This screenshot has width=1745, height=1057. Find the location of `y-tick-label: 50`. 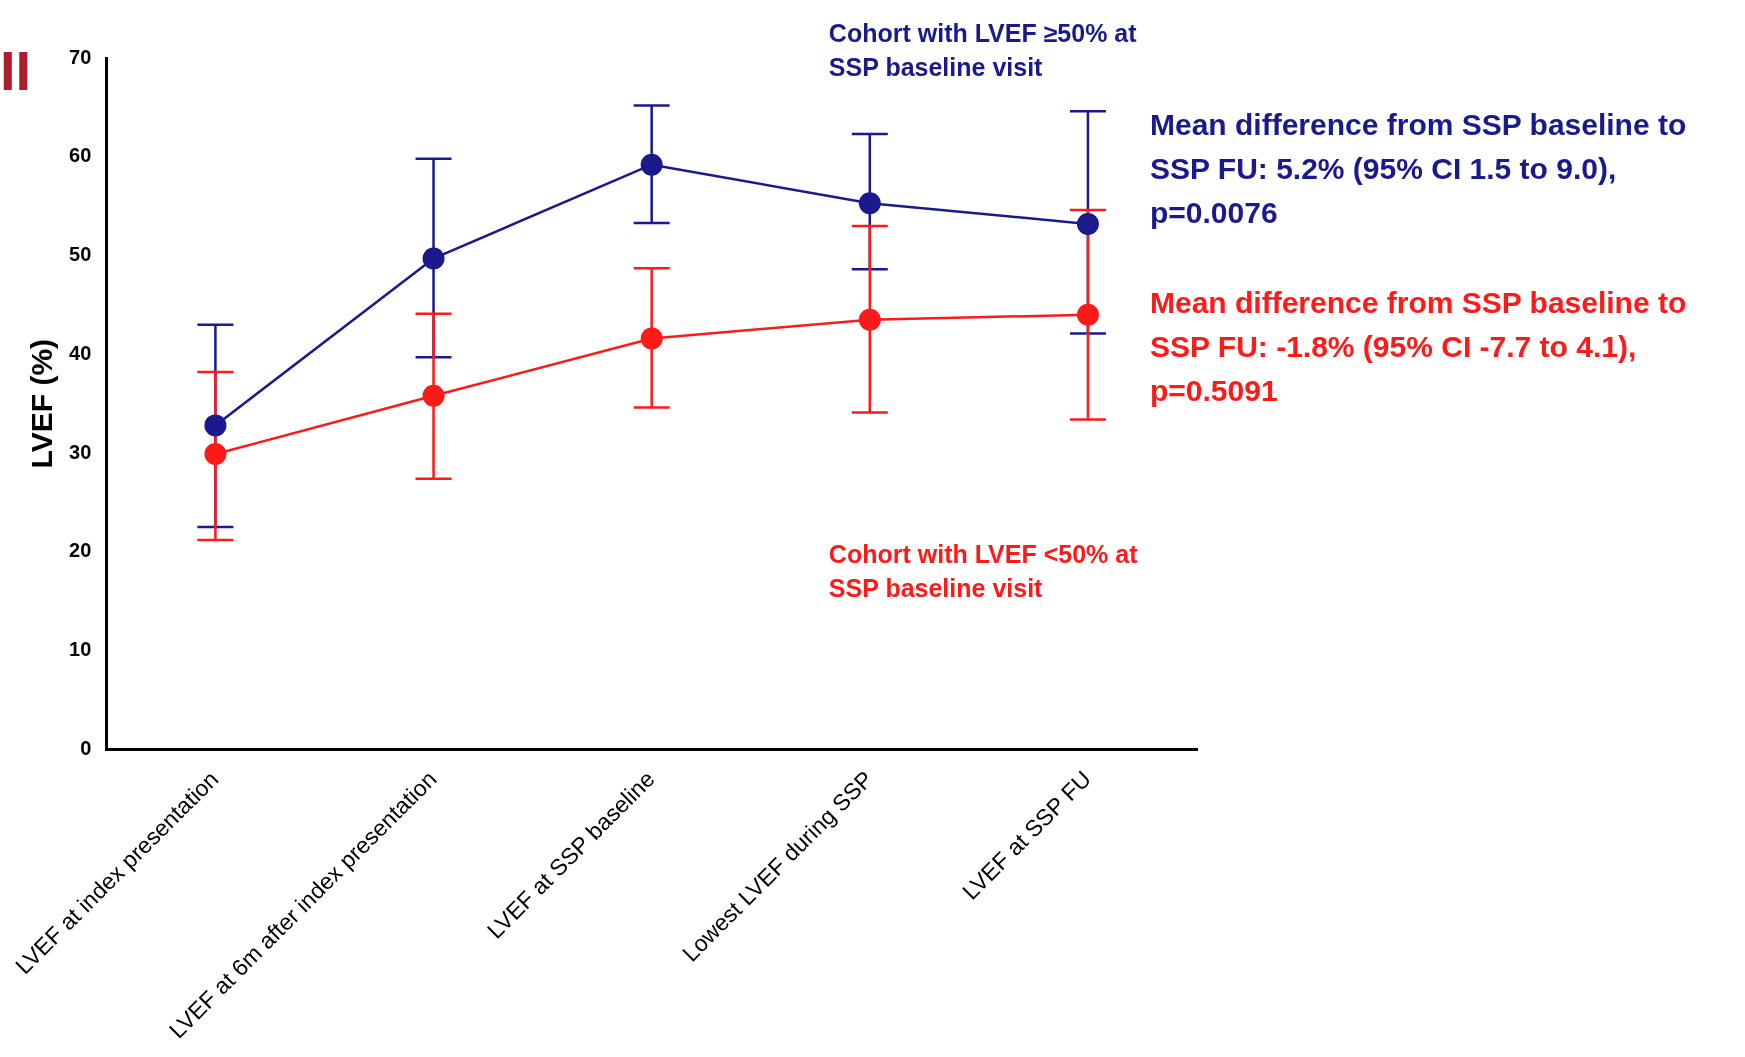

y-tick-label: 50 is located at coordinates (80, 254).